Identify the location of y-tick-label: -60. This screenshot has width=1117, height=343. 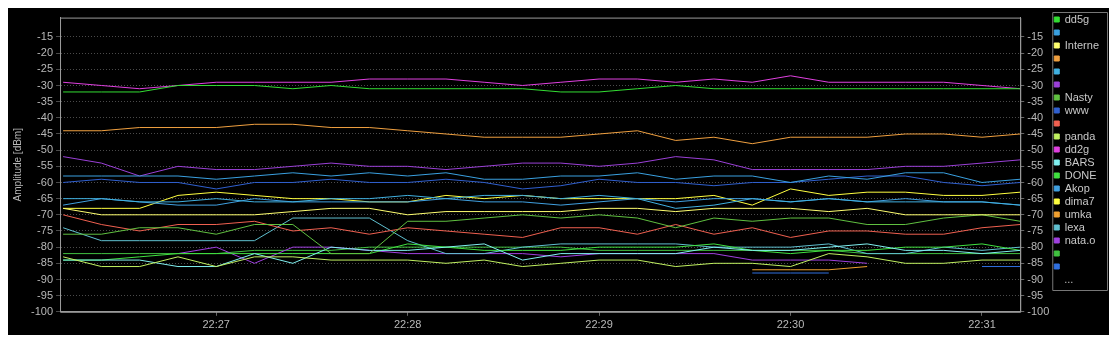
(45, 181).